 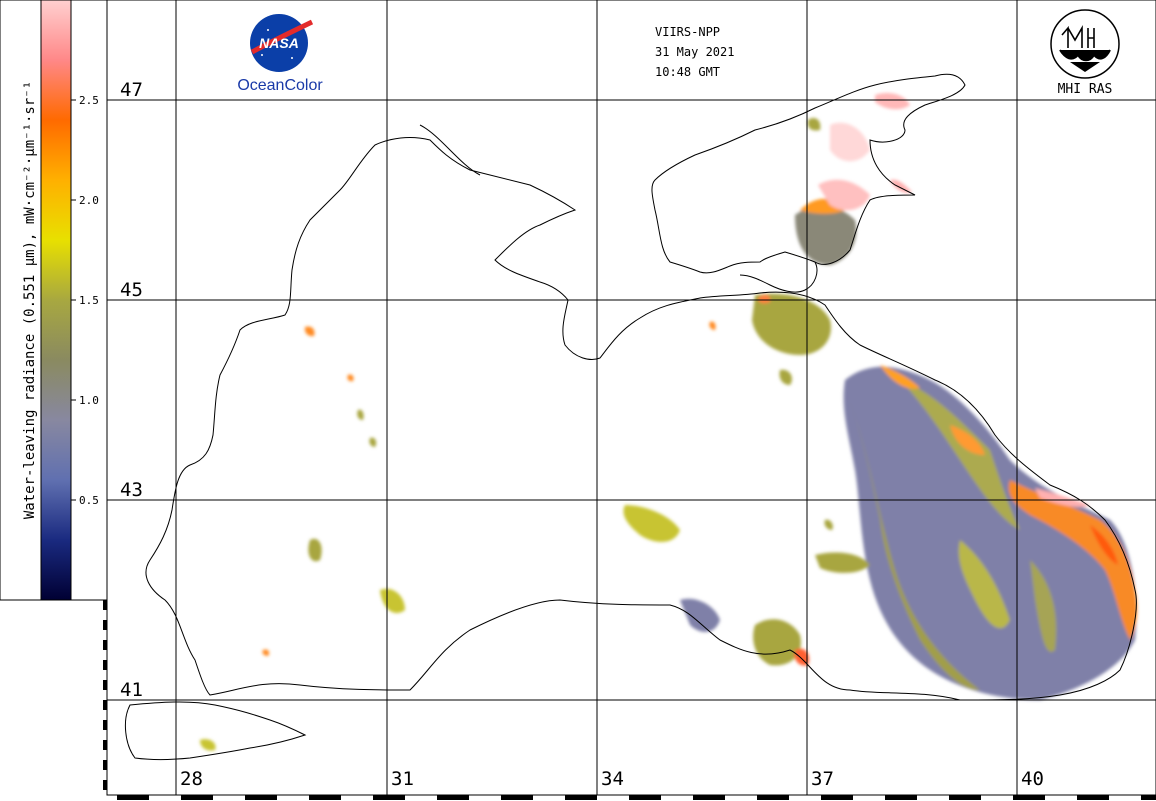 What do you see at coordinates (89, 200) in the screenshot?
I see `colorbar-tick-label: 2.0` at bounding box center [89, 200].